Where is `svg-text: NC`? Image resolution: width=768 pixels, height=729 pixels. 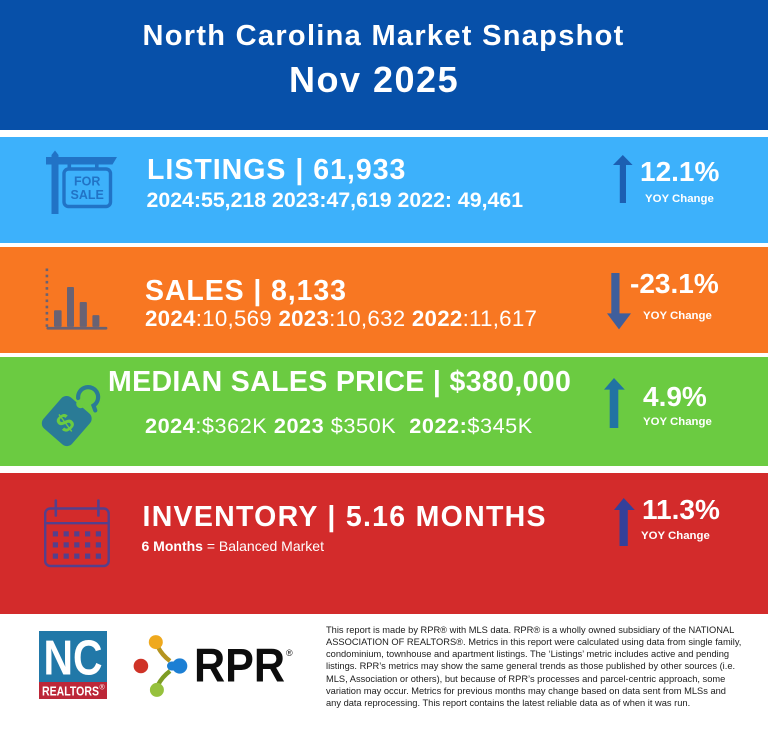
svg-text: NC is located at coordinates (73, 659).